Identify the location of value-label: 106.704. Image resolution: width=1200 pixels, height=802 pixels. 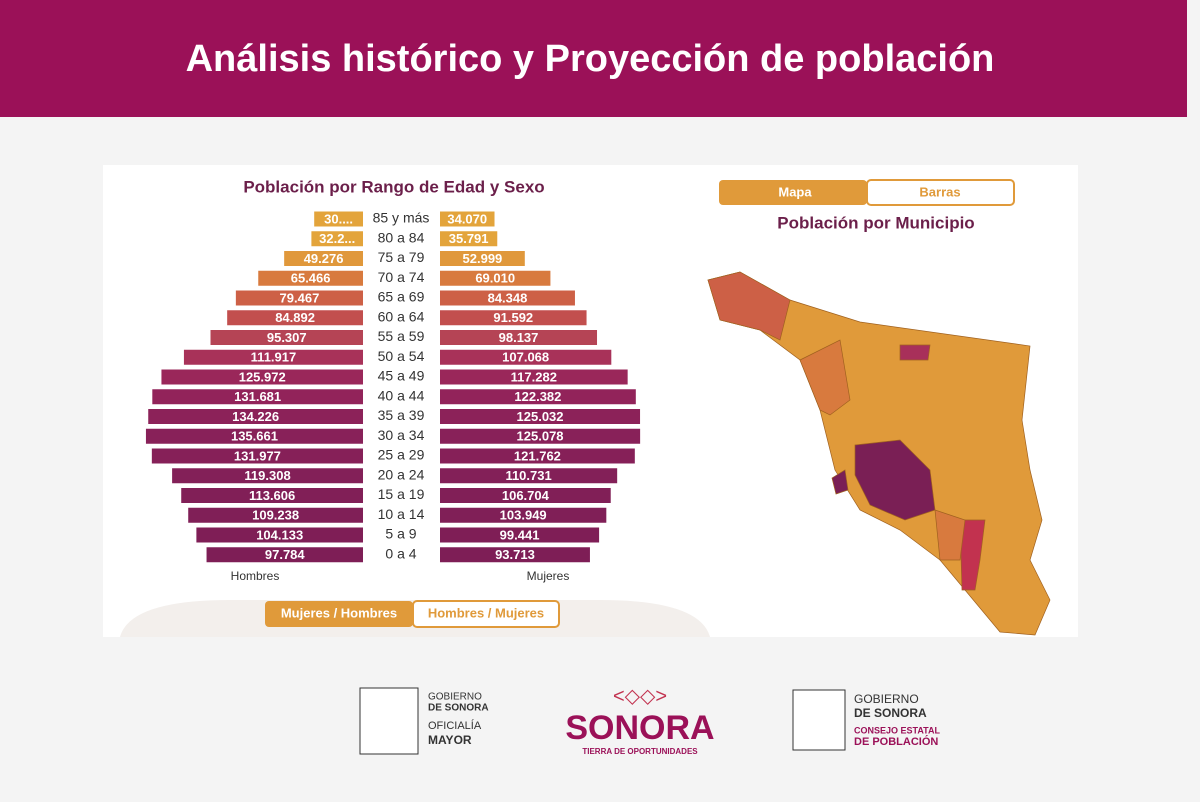
(526, 495).